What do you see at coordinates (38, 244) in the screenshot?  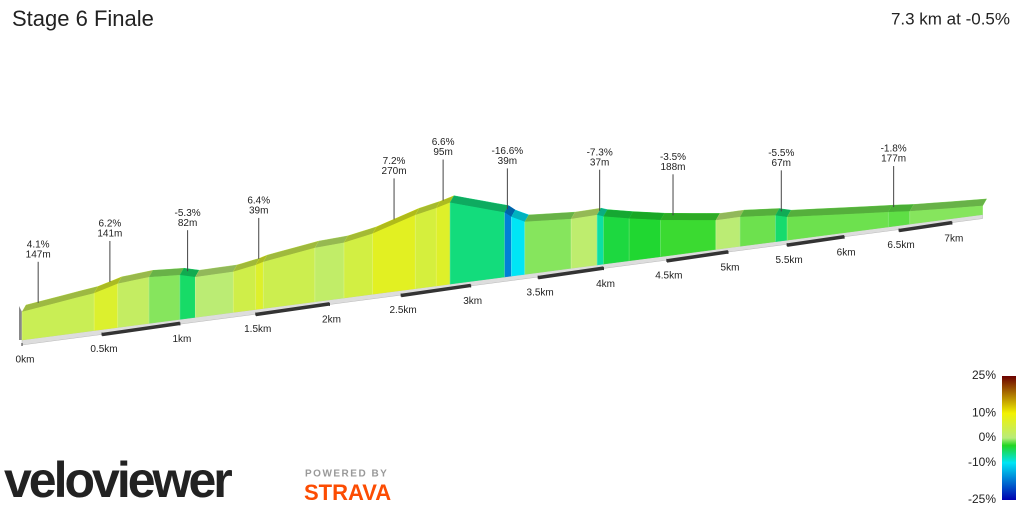 I see `climb-grade: 4.1%` at bounding box center [38, 244].